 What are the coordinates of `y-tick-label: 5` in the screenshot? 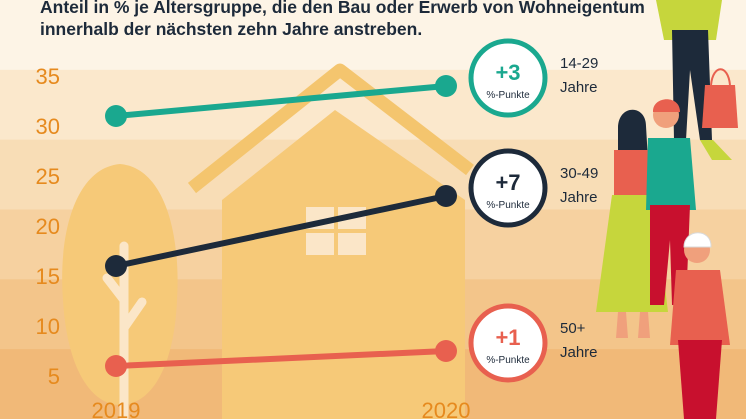 It's located at (54, 376).